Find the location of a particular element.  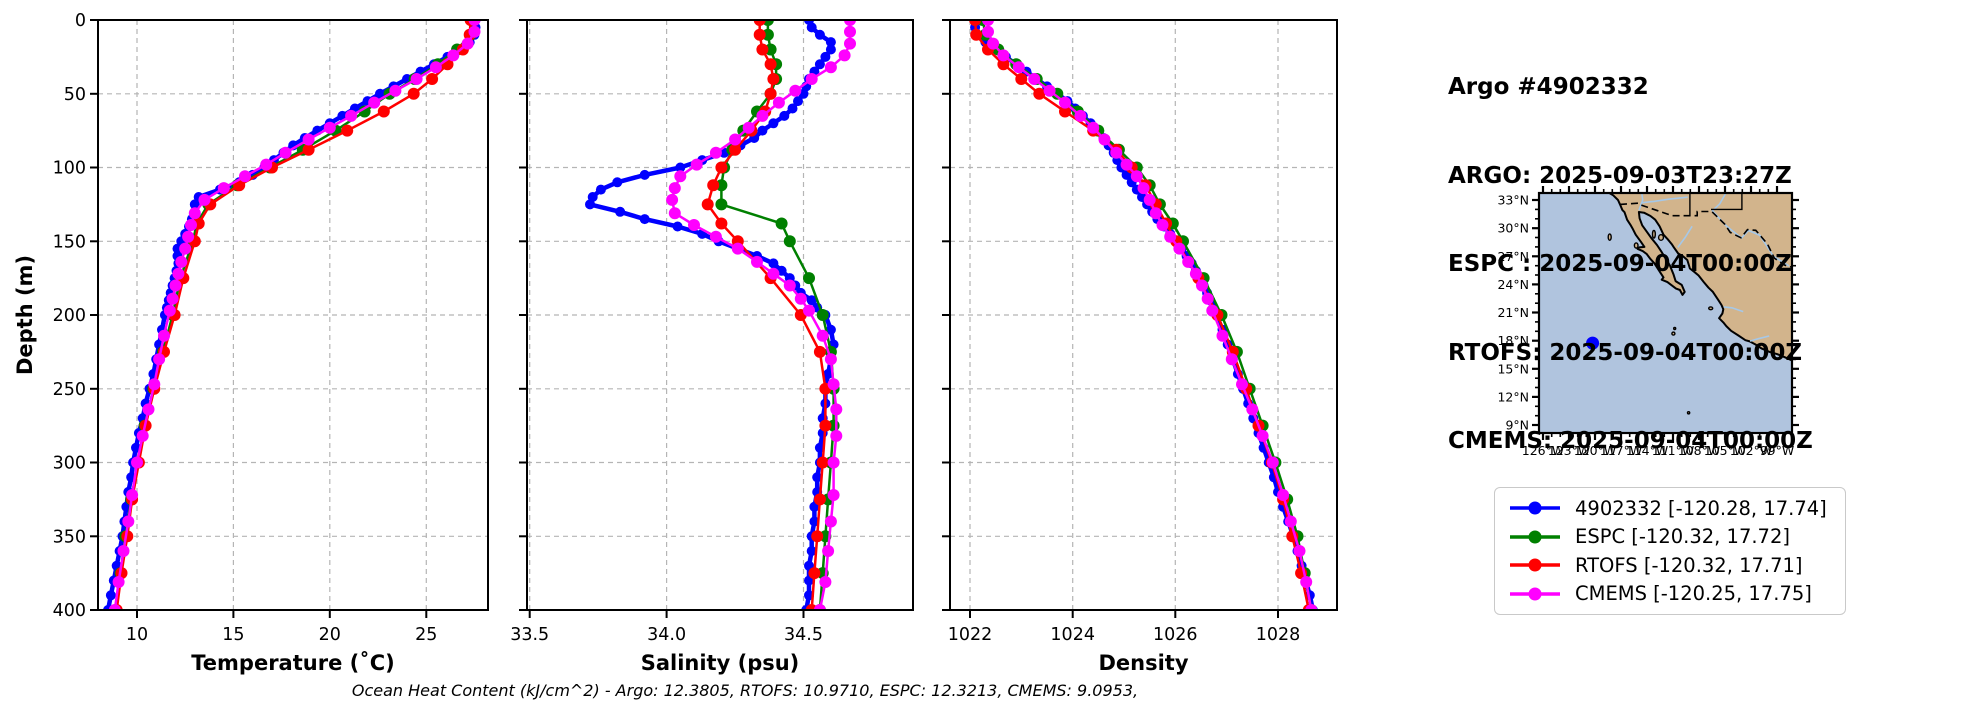

series-cmems-salinity is located at coordinates (761, 315).